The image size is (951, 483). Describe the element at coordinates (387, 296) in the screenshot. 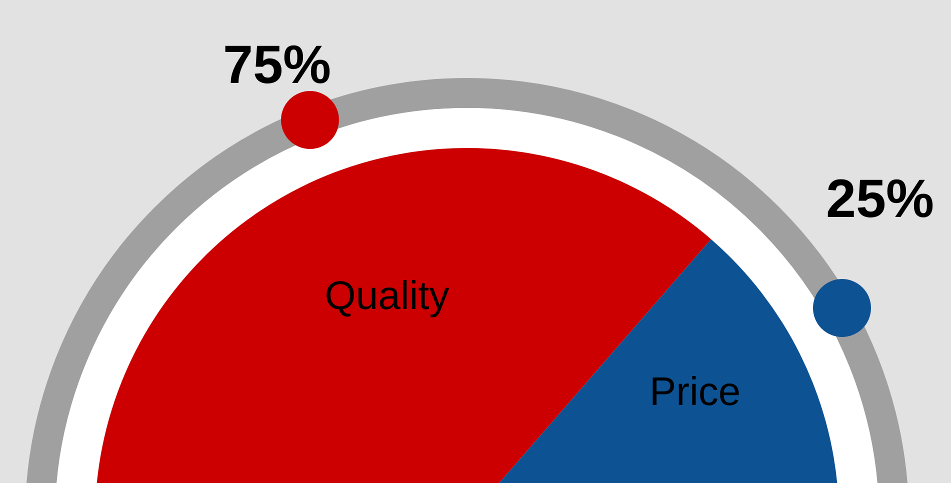

I see `slice-label: Quality` at that location.